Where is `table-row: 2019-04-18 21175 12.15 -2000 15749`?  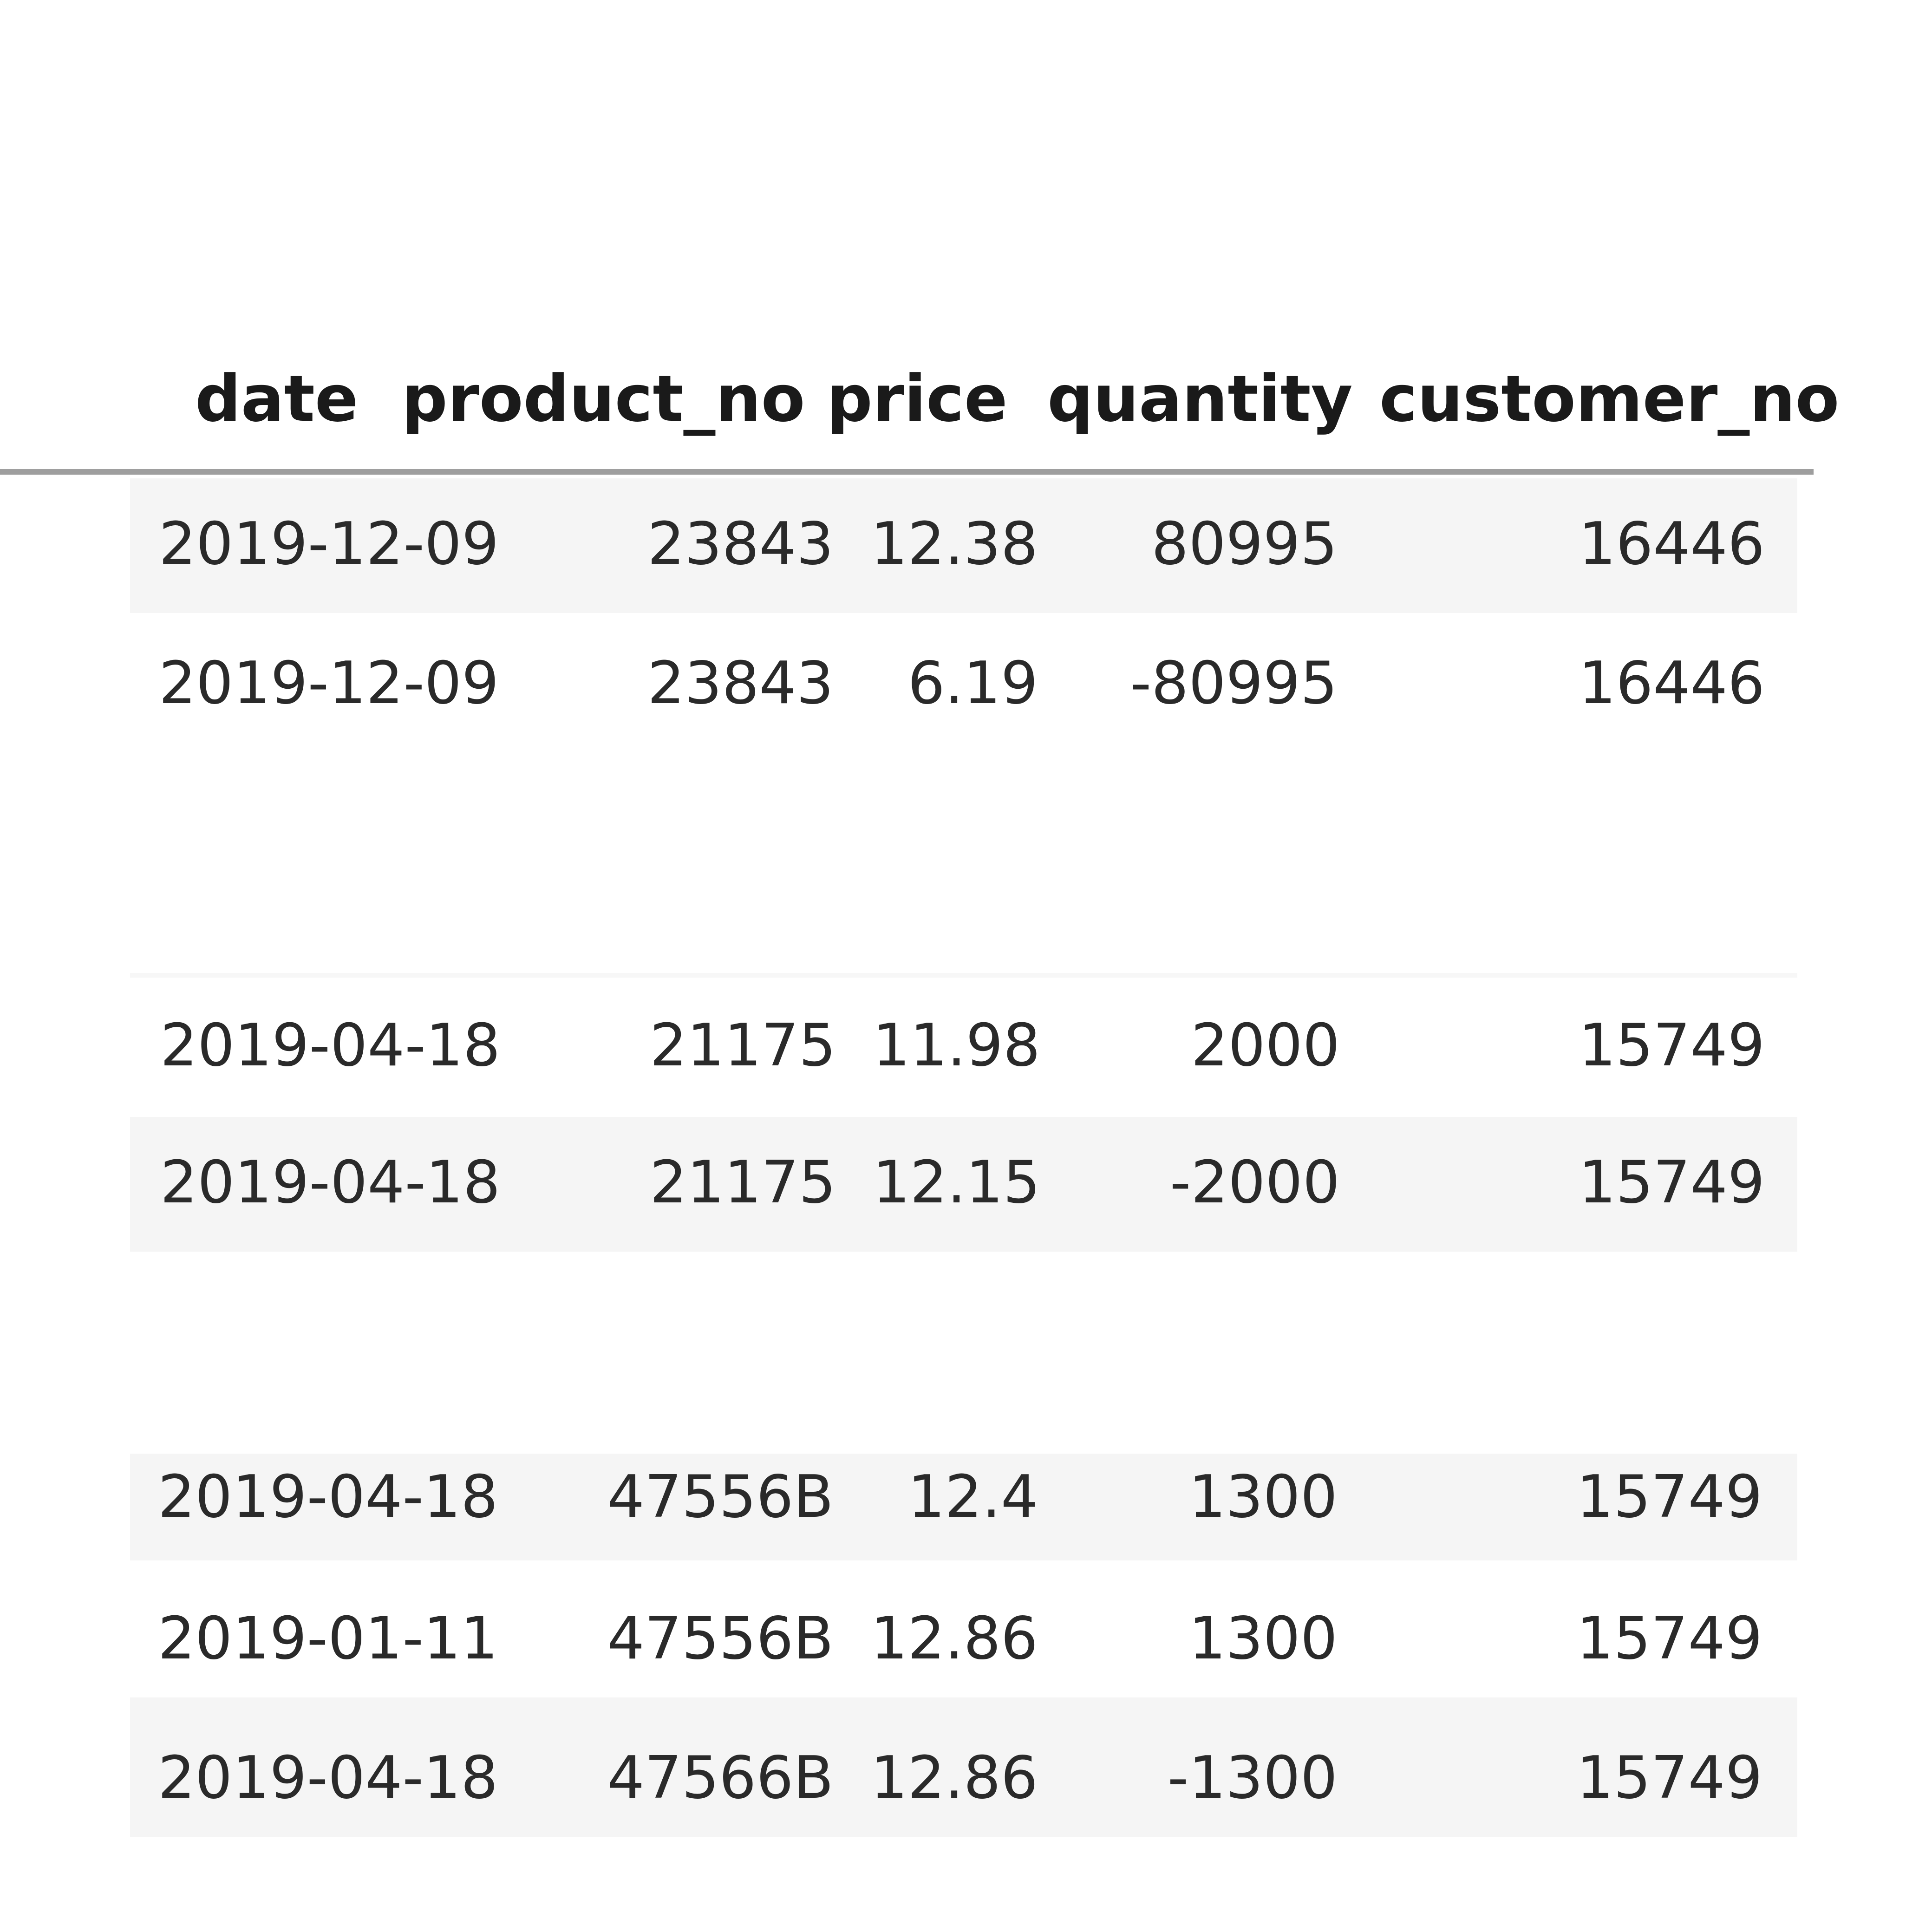
table-row: 2019-04-18 21175 12.15 -2000 15749 is located at coordinates (963, 1184).